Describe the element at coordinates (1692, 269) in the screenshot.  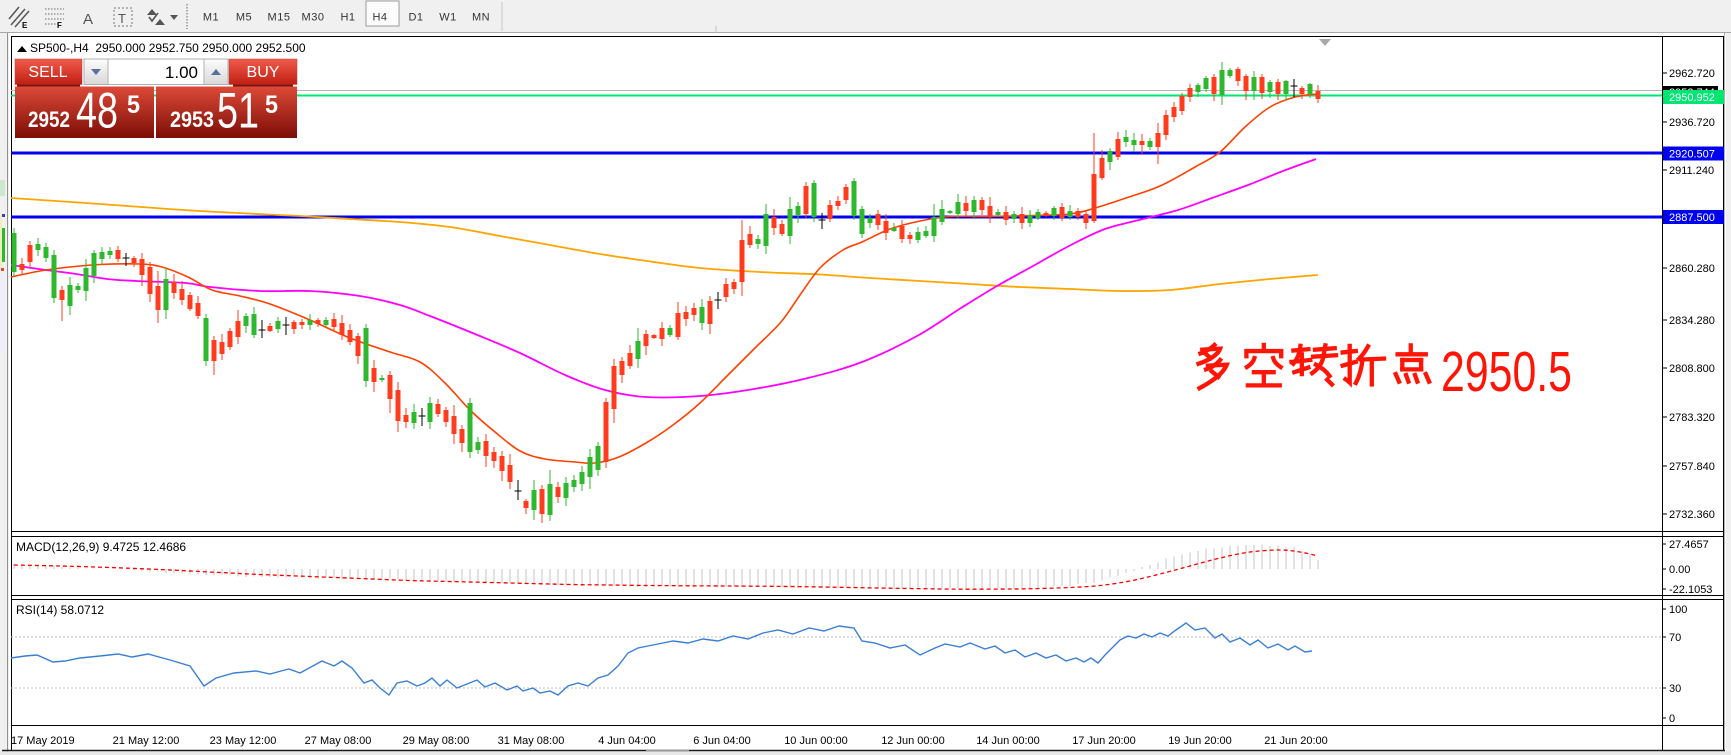
I see `svg-text: 2860.280` at that location.